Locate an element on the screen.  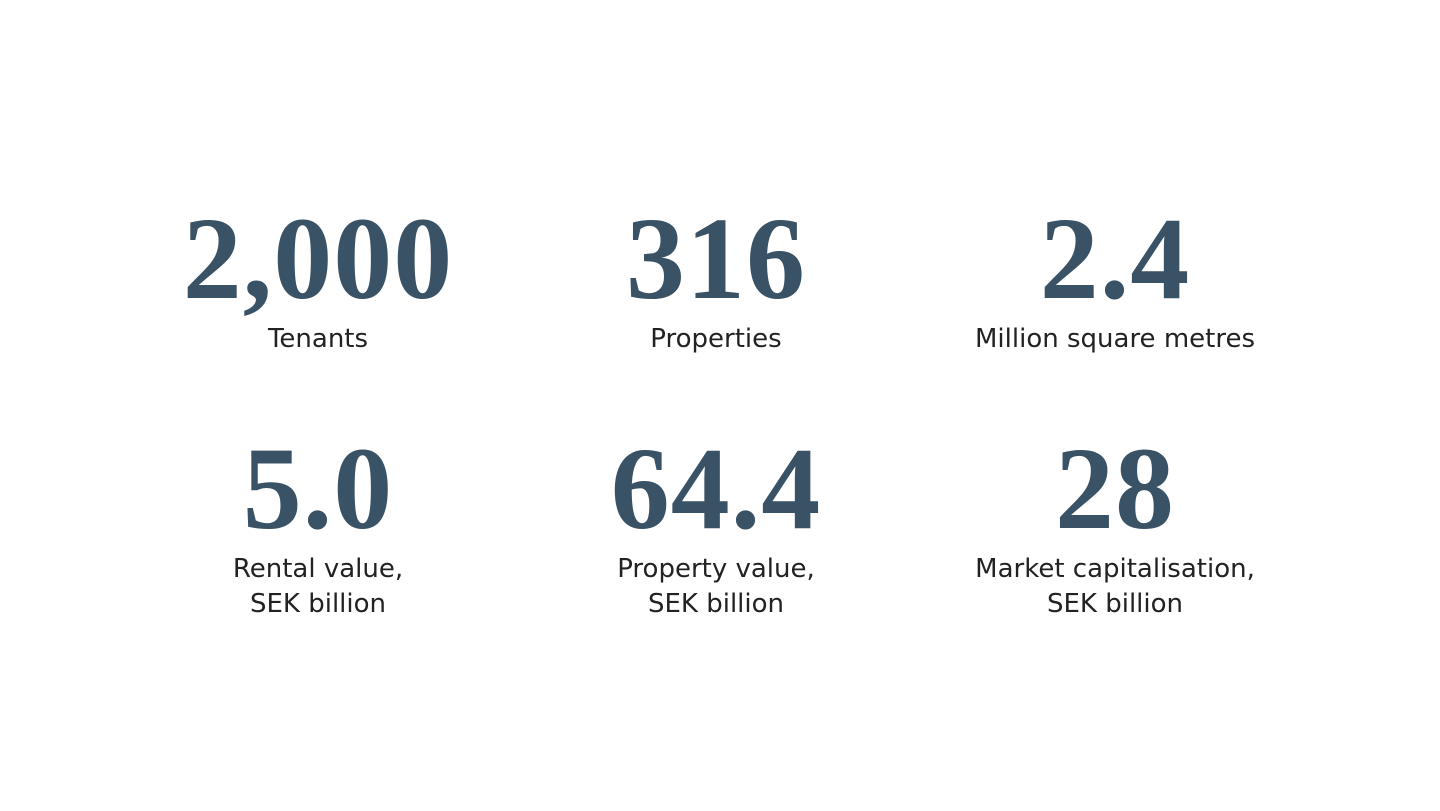
stat-item: 64.4 Property value, SEK billion is located at coordinates (716, 526).